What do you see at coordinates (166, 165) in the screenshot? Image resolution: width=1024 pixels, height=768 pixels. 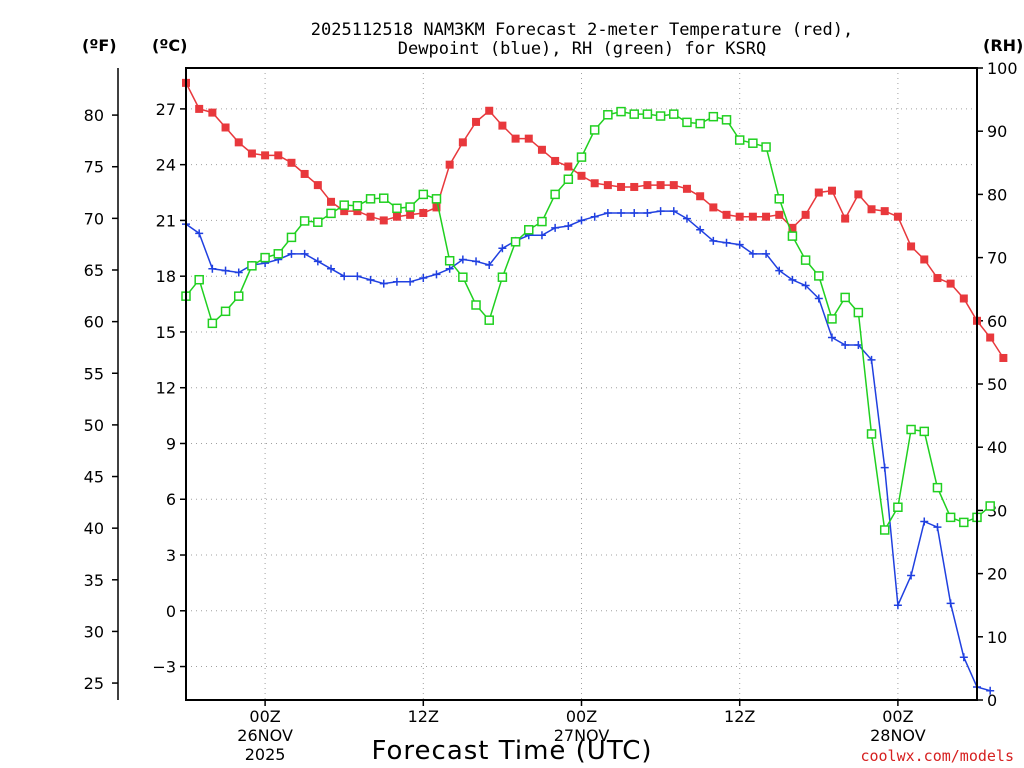 I see `celsius-tick-label: 24` at bounding box center [166, 165].